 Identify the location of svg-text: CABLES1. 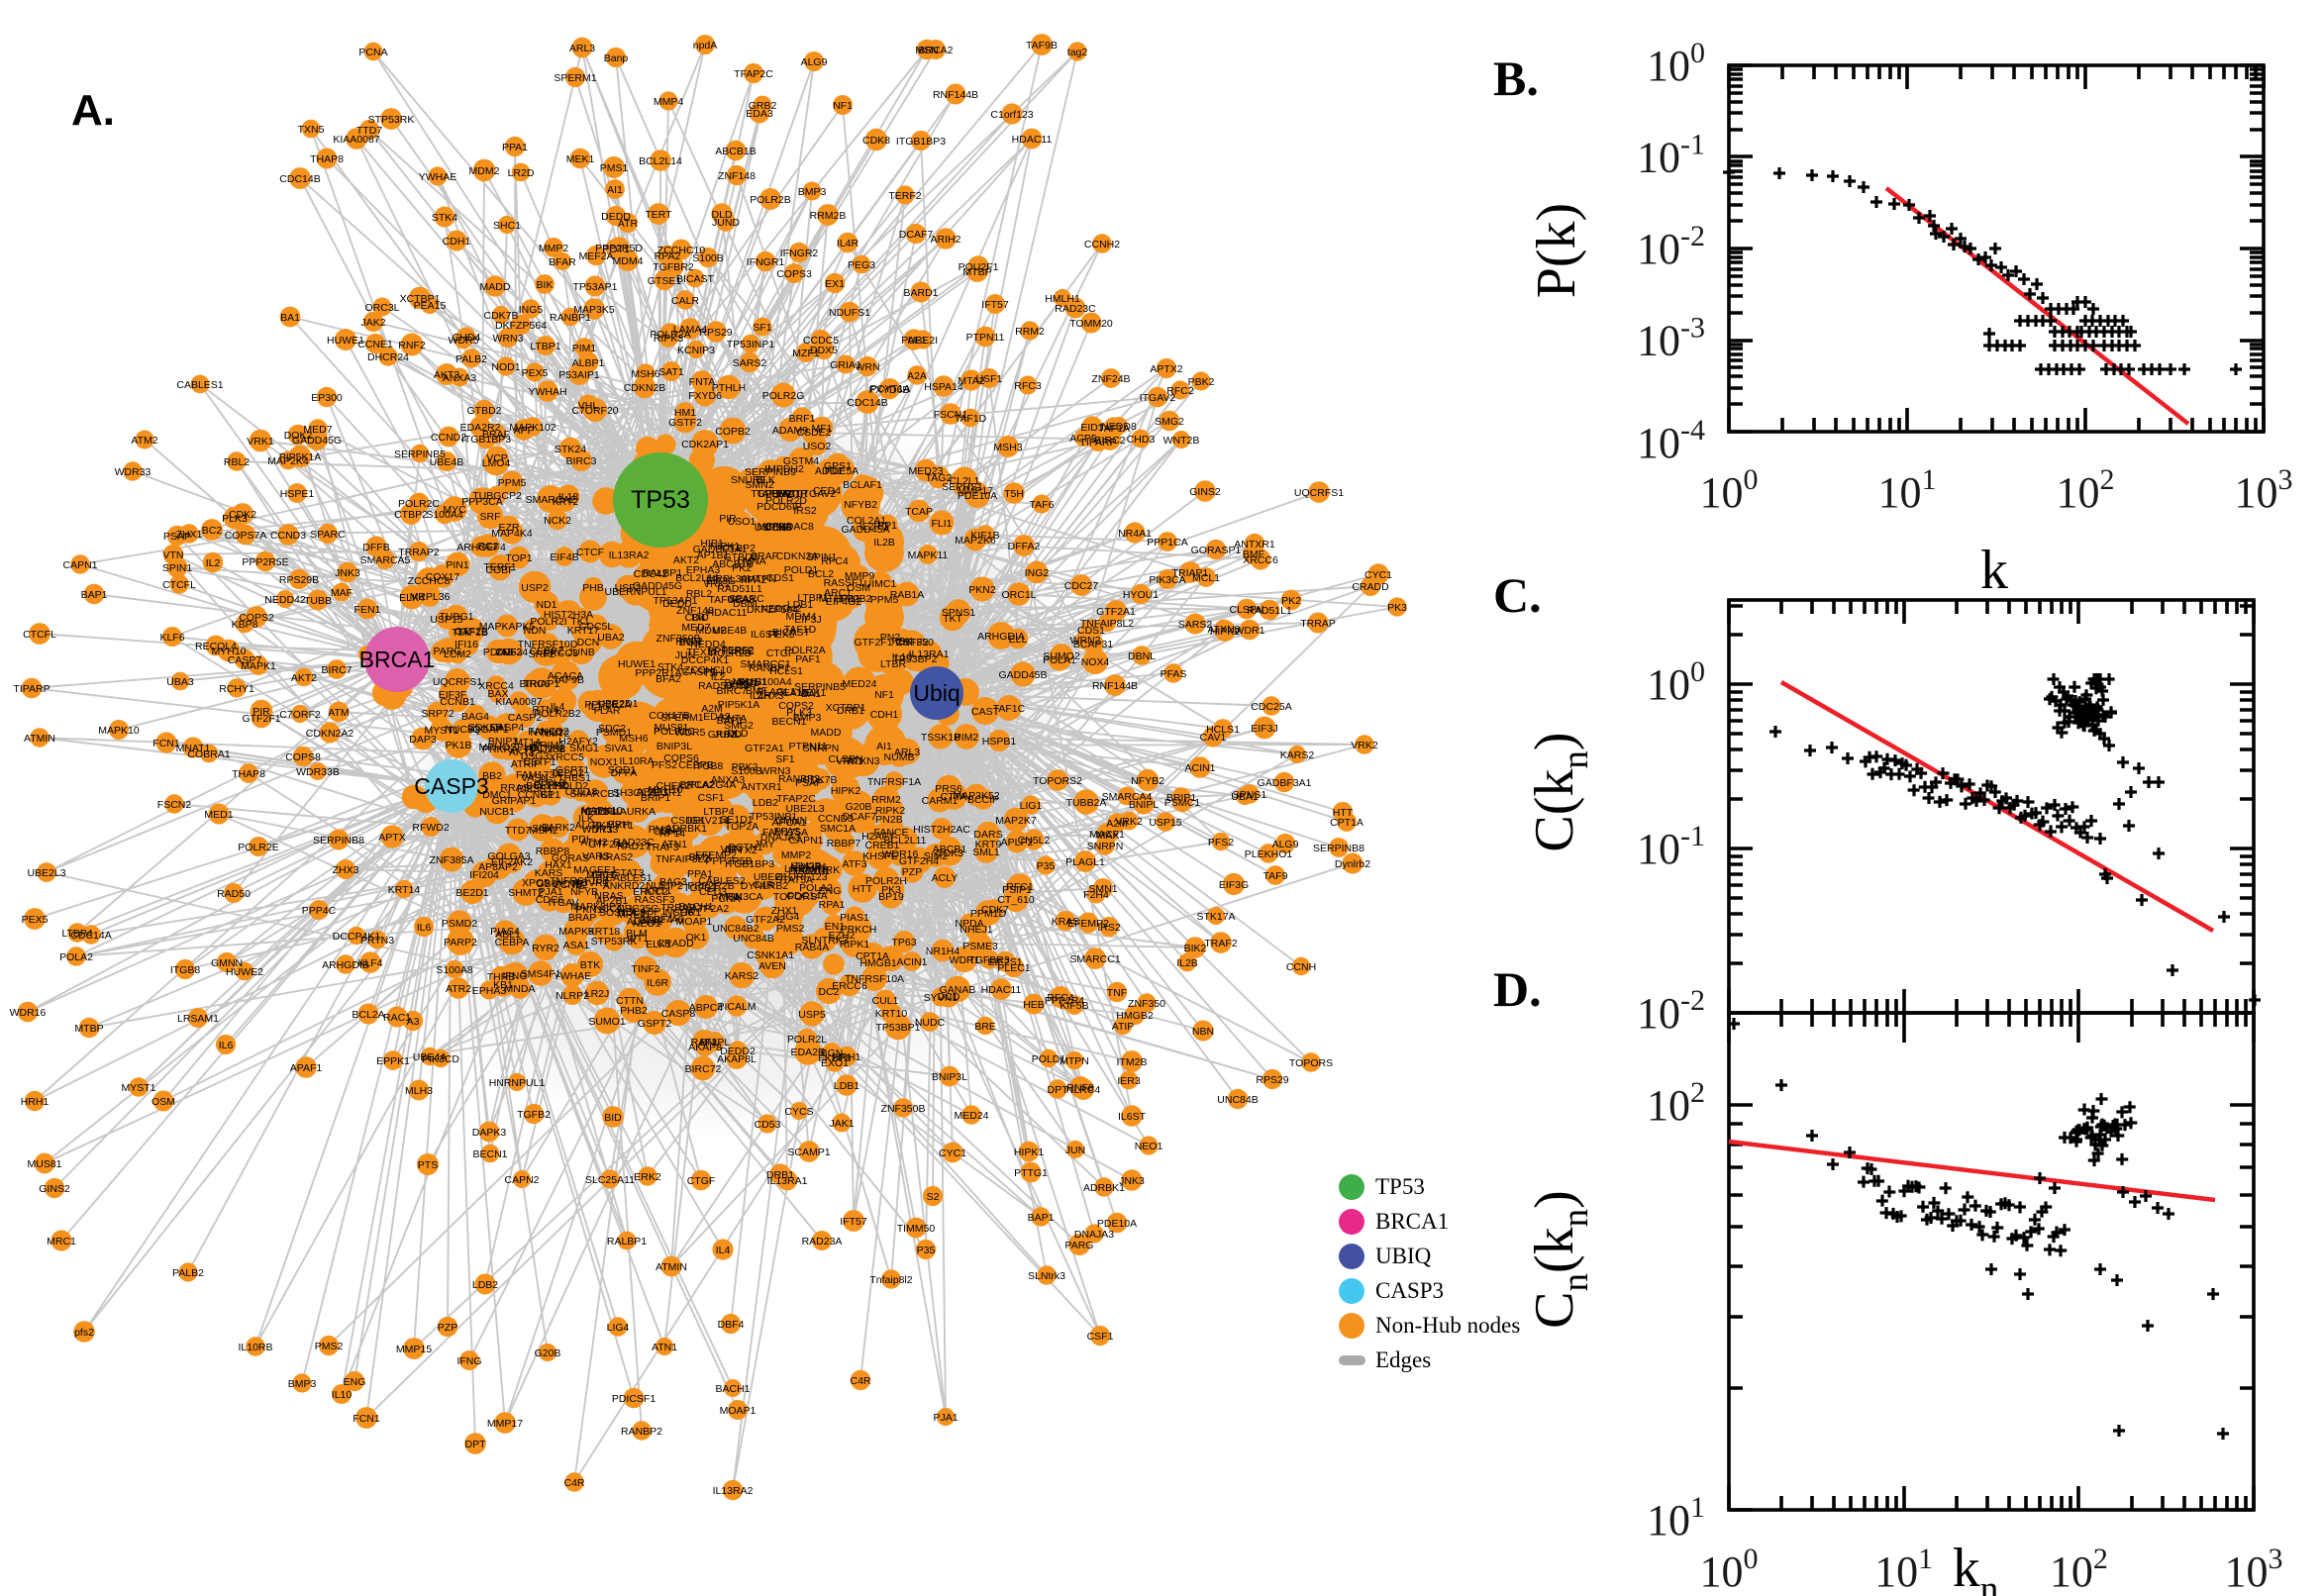
(200, 385).